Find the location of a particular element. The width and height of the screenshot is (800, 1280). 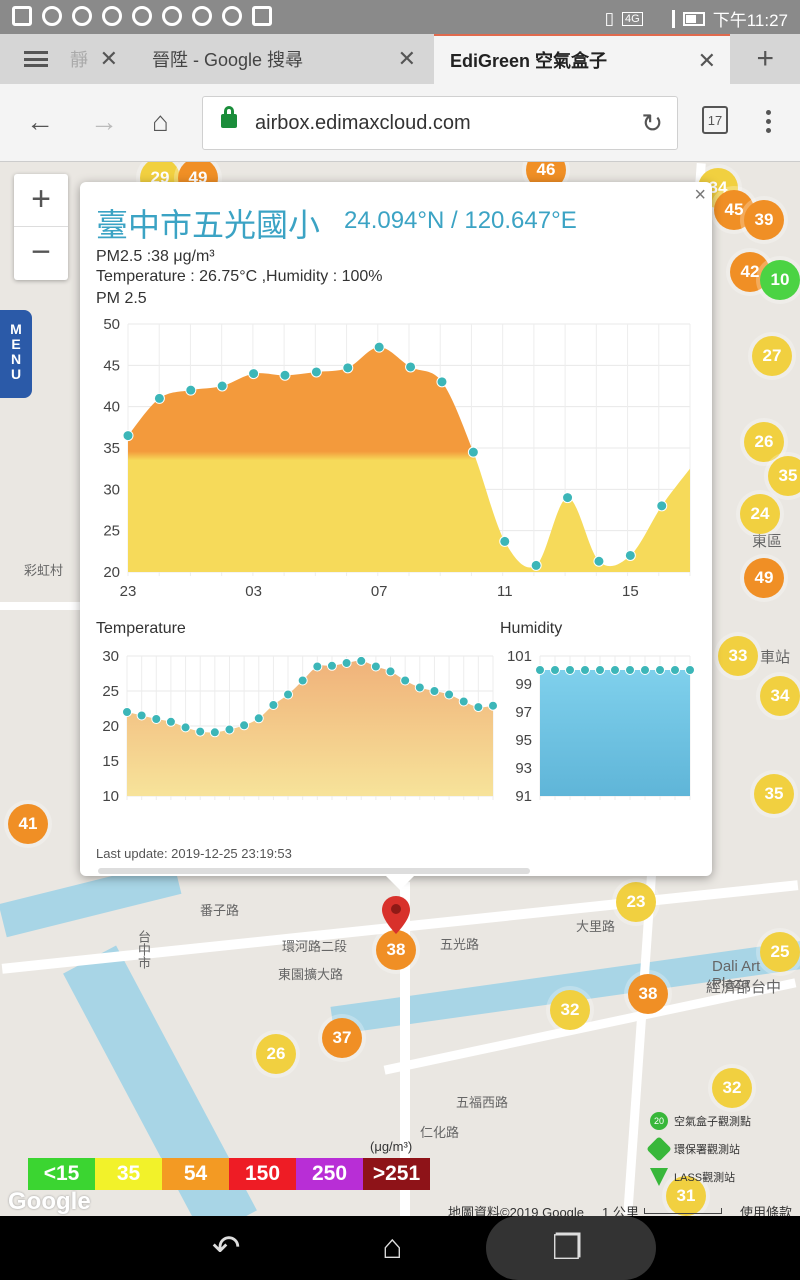

location-pin-icon is located at coordinates (396, 915).